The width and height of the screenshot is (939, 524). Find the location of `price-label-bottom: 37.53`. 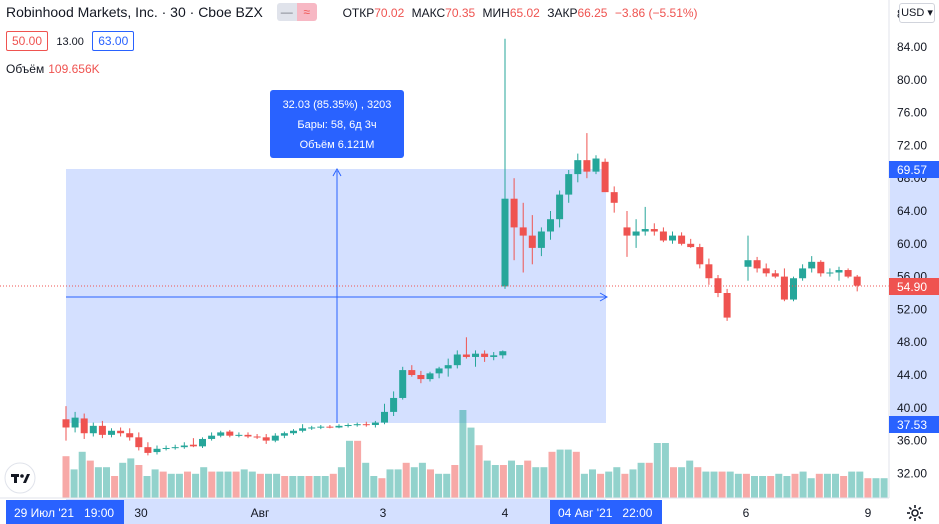

price-label-bottom: 37.53 is located at coordinates (912, 425).